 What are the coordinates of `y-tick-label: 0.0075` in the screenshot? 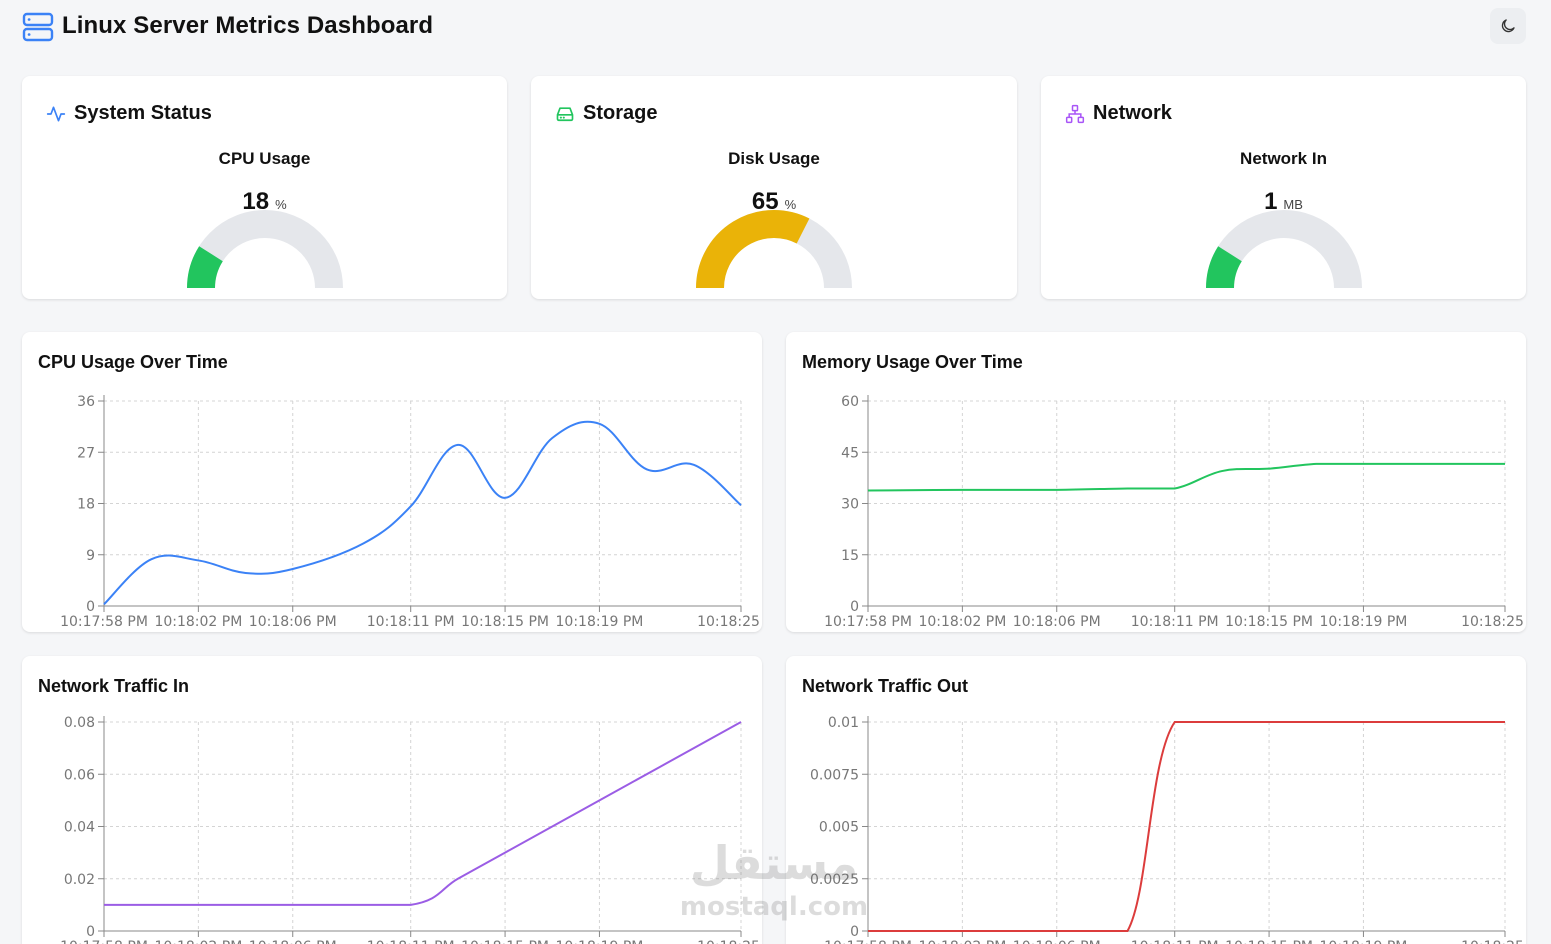 It's located at (834, 775).